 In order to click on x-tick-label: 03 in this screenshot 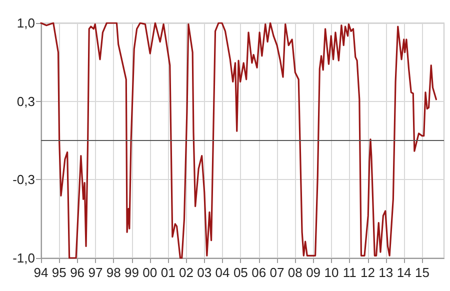, I will do `click(204, 272)`.